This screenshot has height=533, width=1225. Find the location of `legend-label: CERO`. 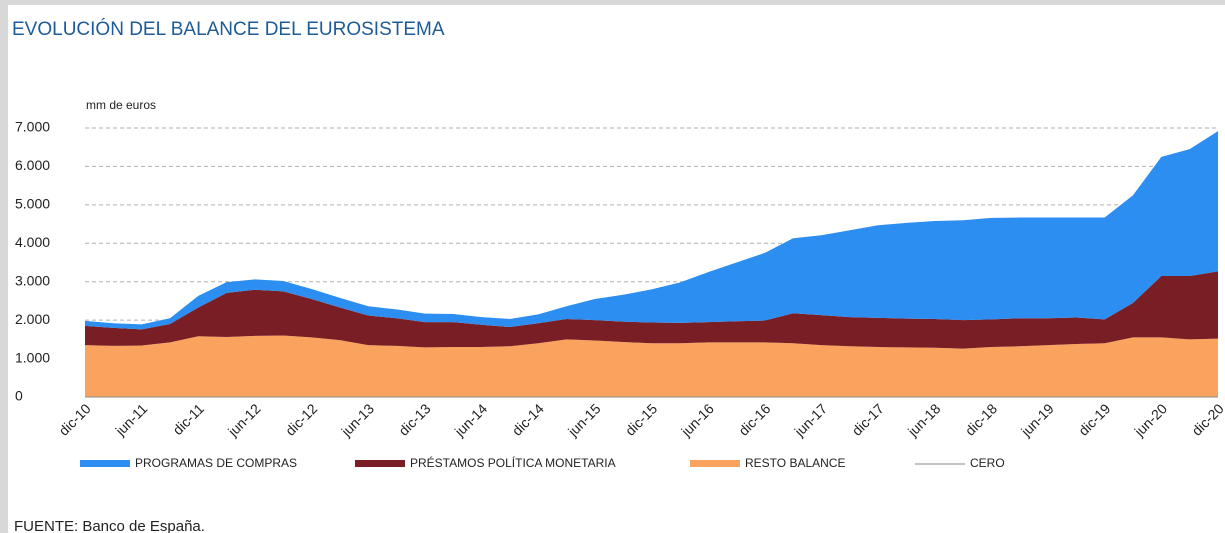

legend-label: CERO is located at coordinates (987, 463).